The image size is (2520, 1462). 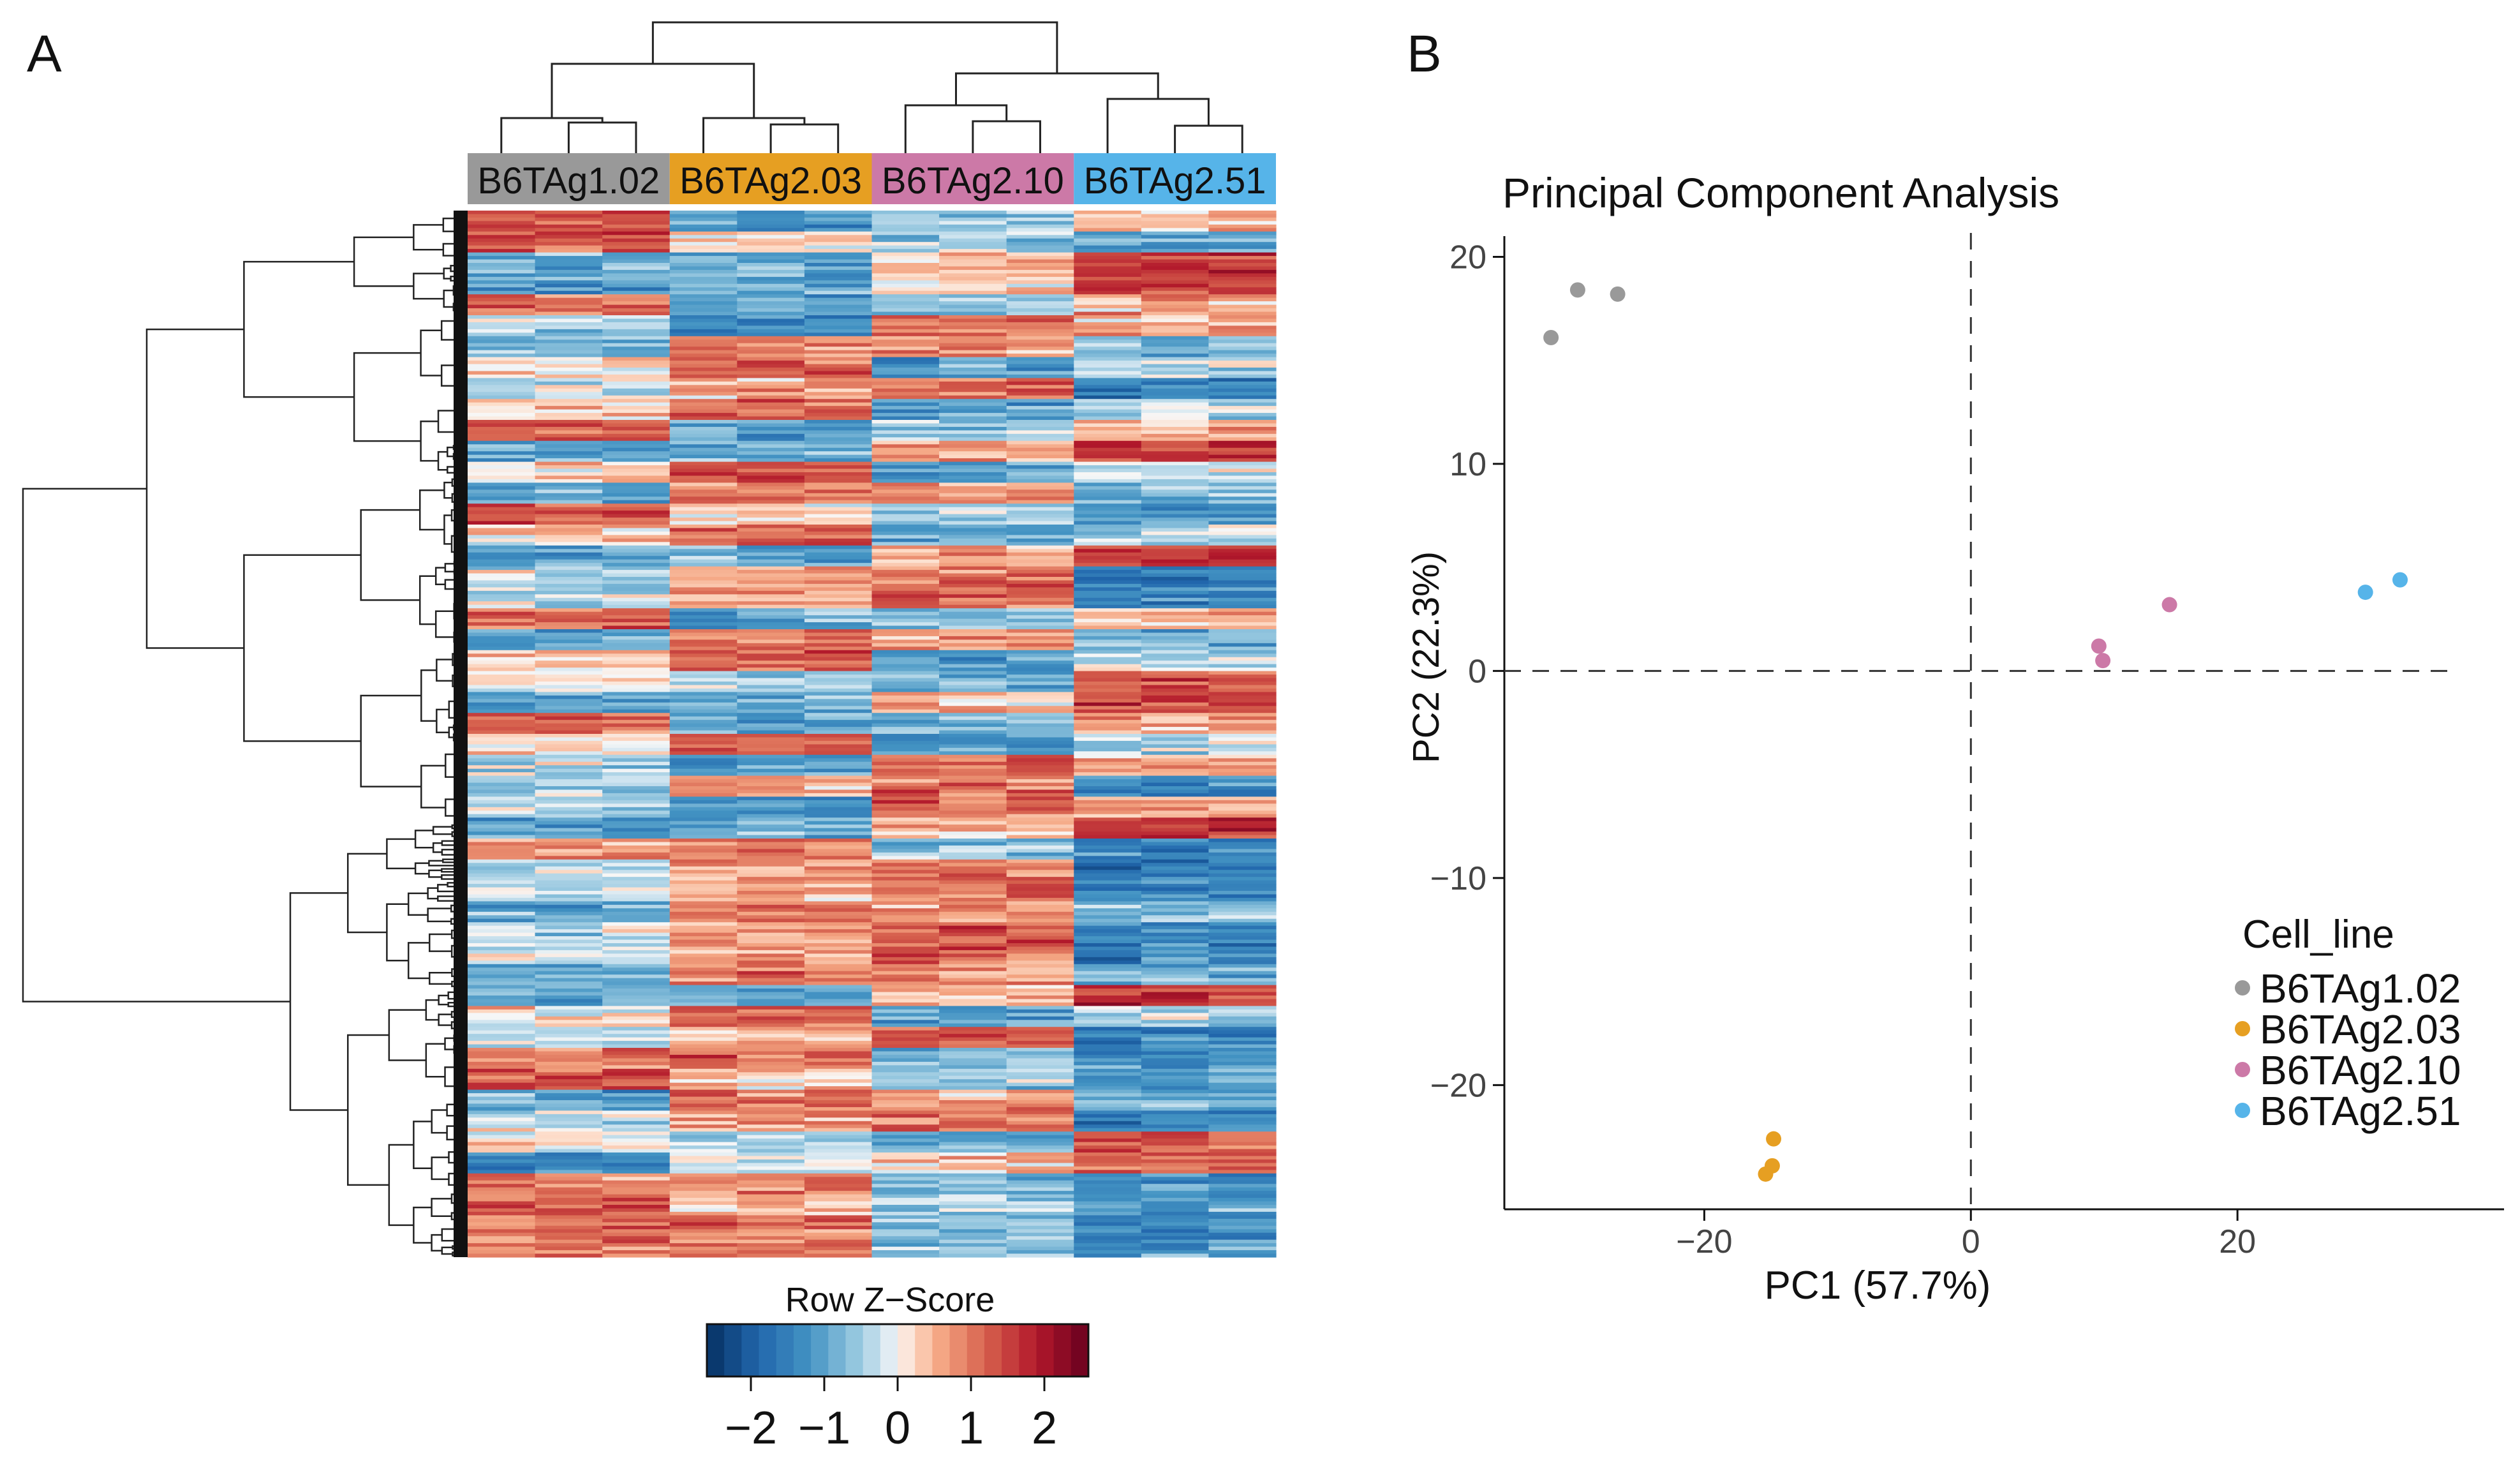 What do you see at coordinates (397, 933) in the screenshot?
I see `dendrogram-branch` at bounding box center [397, 933].